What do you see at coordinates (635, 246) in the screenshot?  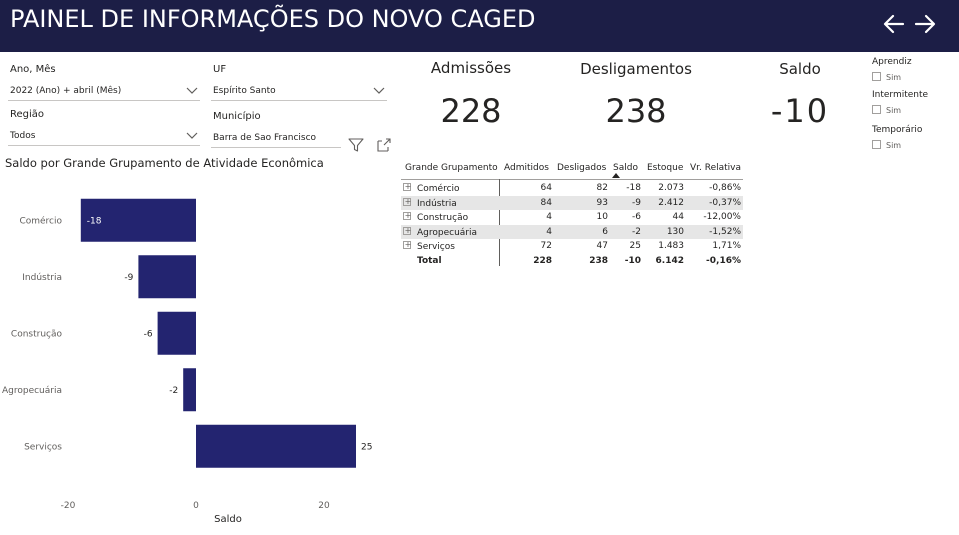 I see `saldo-cell: 25` at bounding box center [635, 246].